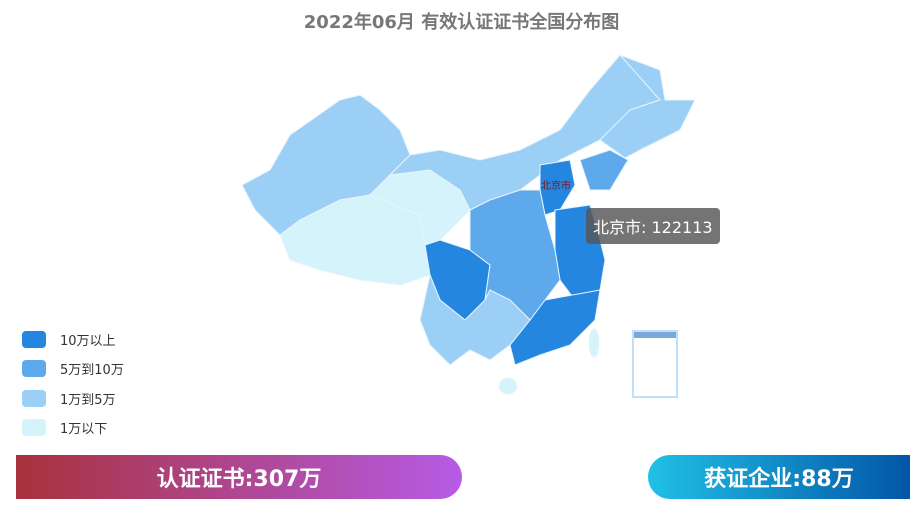  I want to click on legend-item: 1万到5万, so click(69, 398).